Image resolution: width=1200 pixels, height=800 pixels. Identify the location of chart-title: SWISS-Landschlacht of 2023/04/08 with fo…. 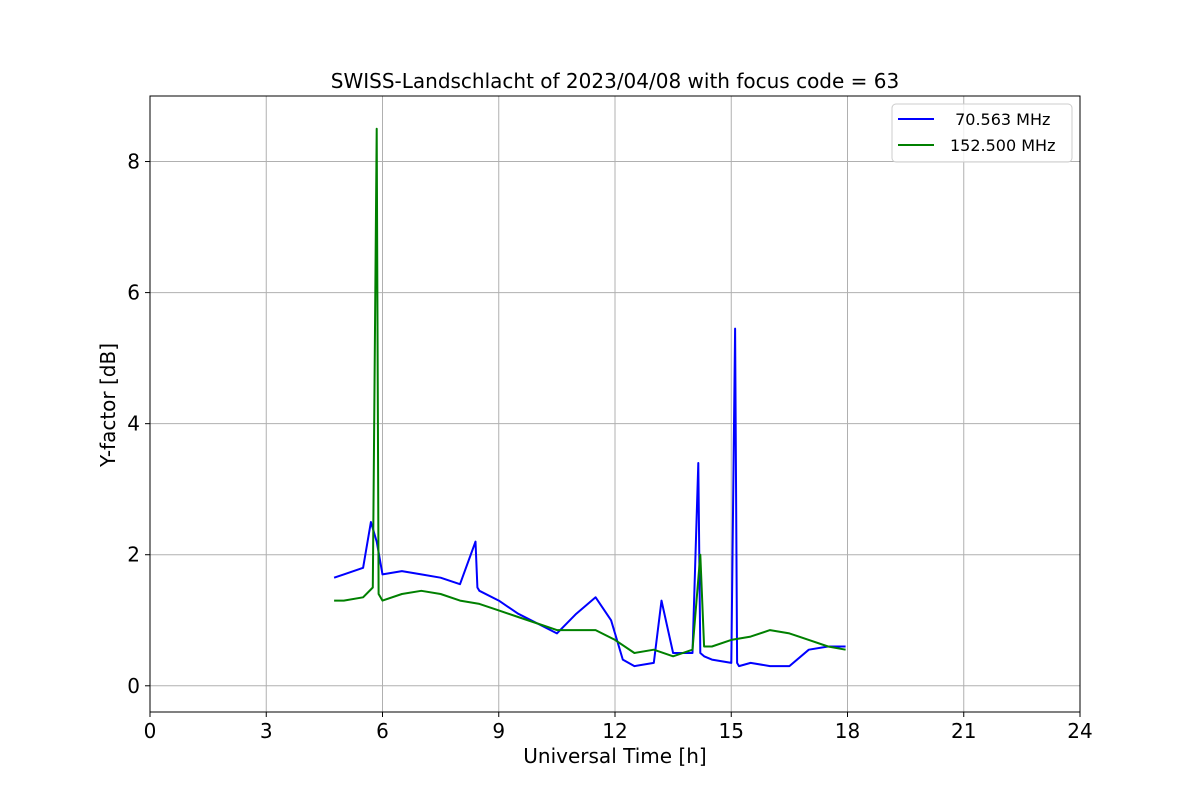
(615, 81).